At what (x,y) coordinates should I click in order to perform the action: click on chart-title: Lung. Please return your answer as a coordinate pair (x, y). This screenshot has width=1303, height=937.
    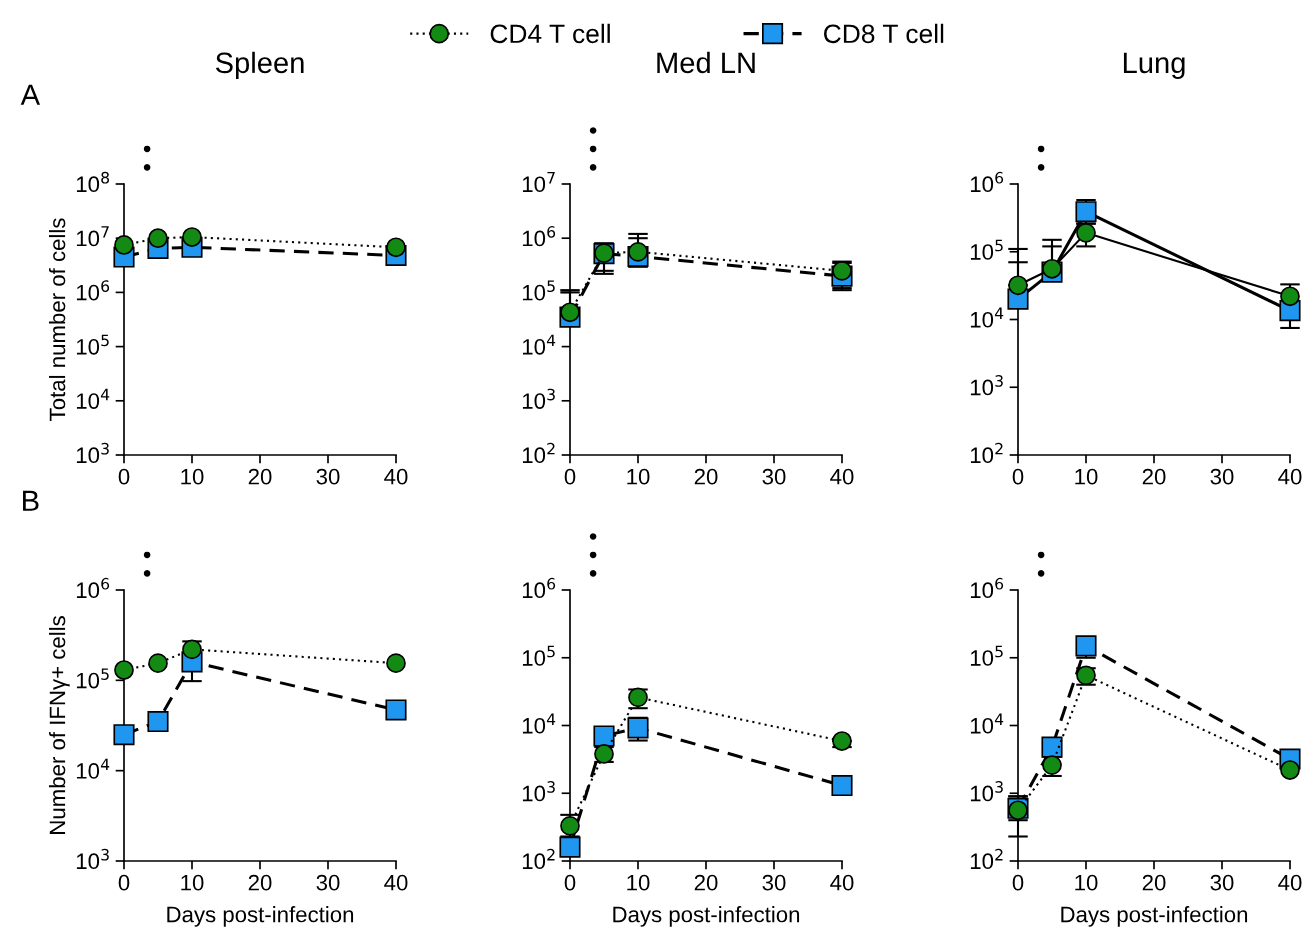
    Looking at the image, I should click on (1154, 65).